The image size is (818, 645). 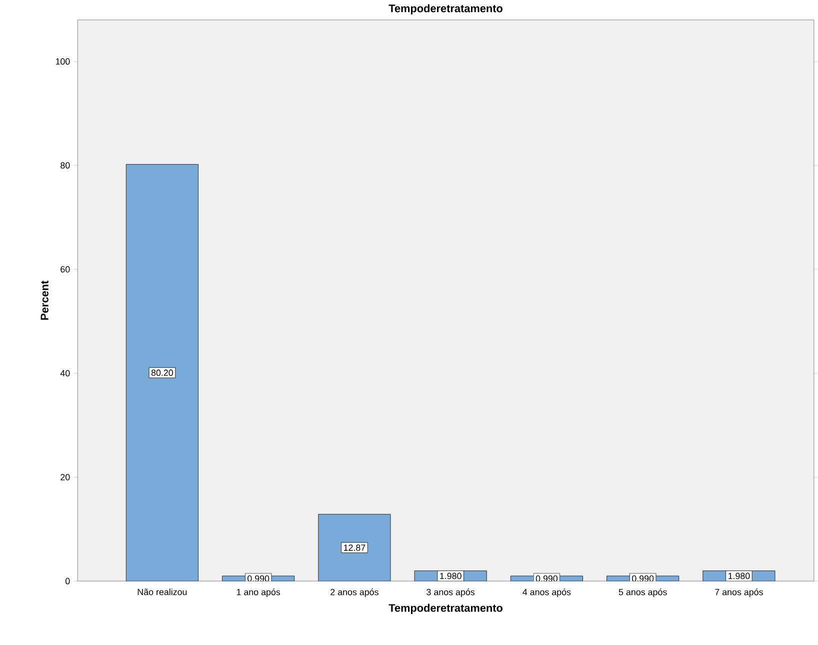 I want to click on y-axis-title: Percent, so click(x=44, y=300).